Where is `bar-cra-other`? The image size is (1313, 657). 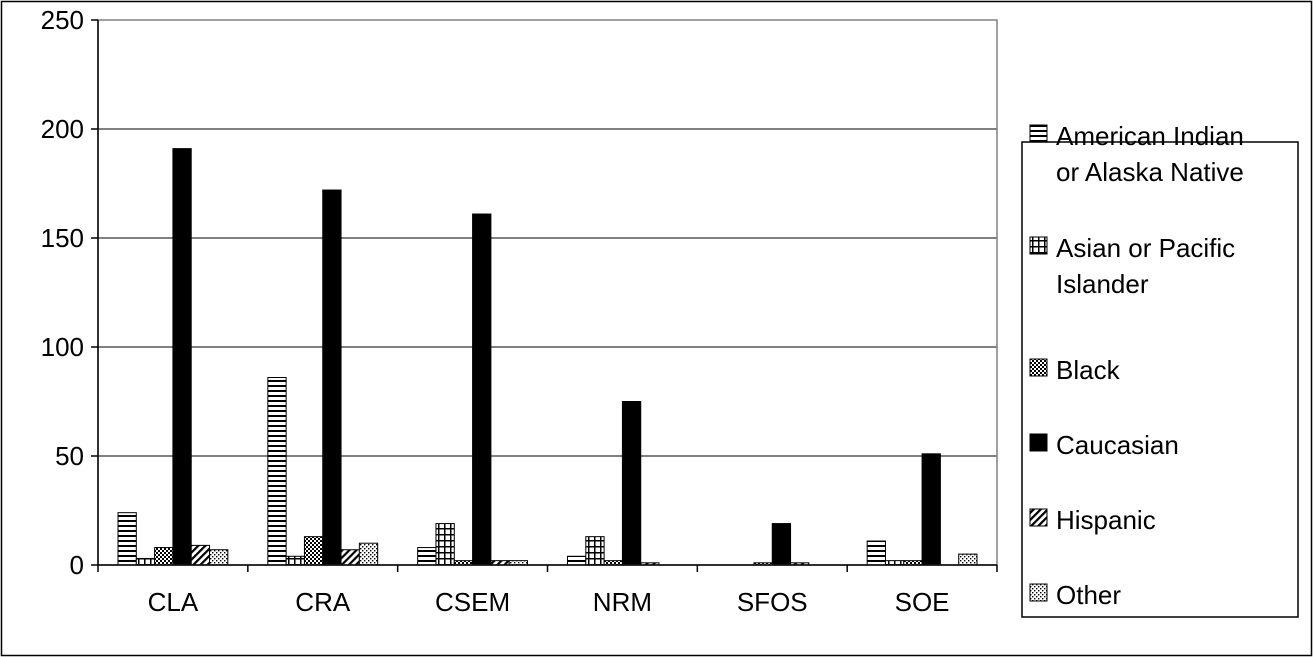 bar-cra-other is located at coordinates (368, 554).